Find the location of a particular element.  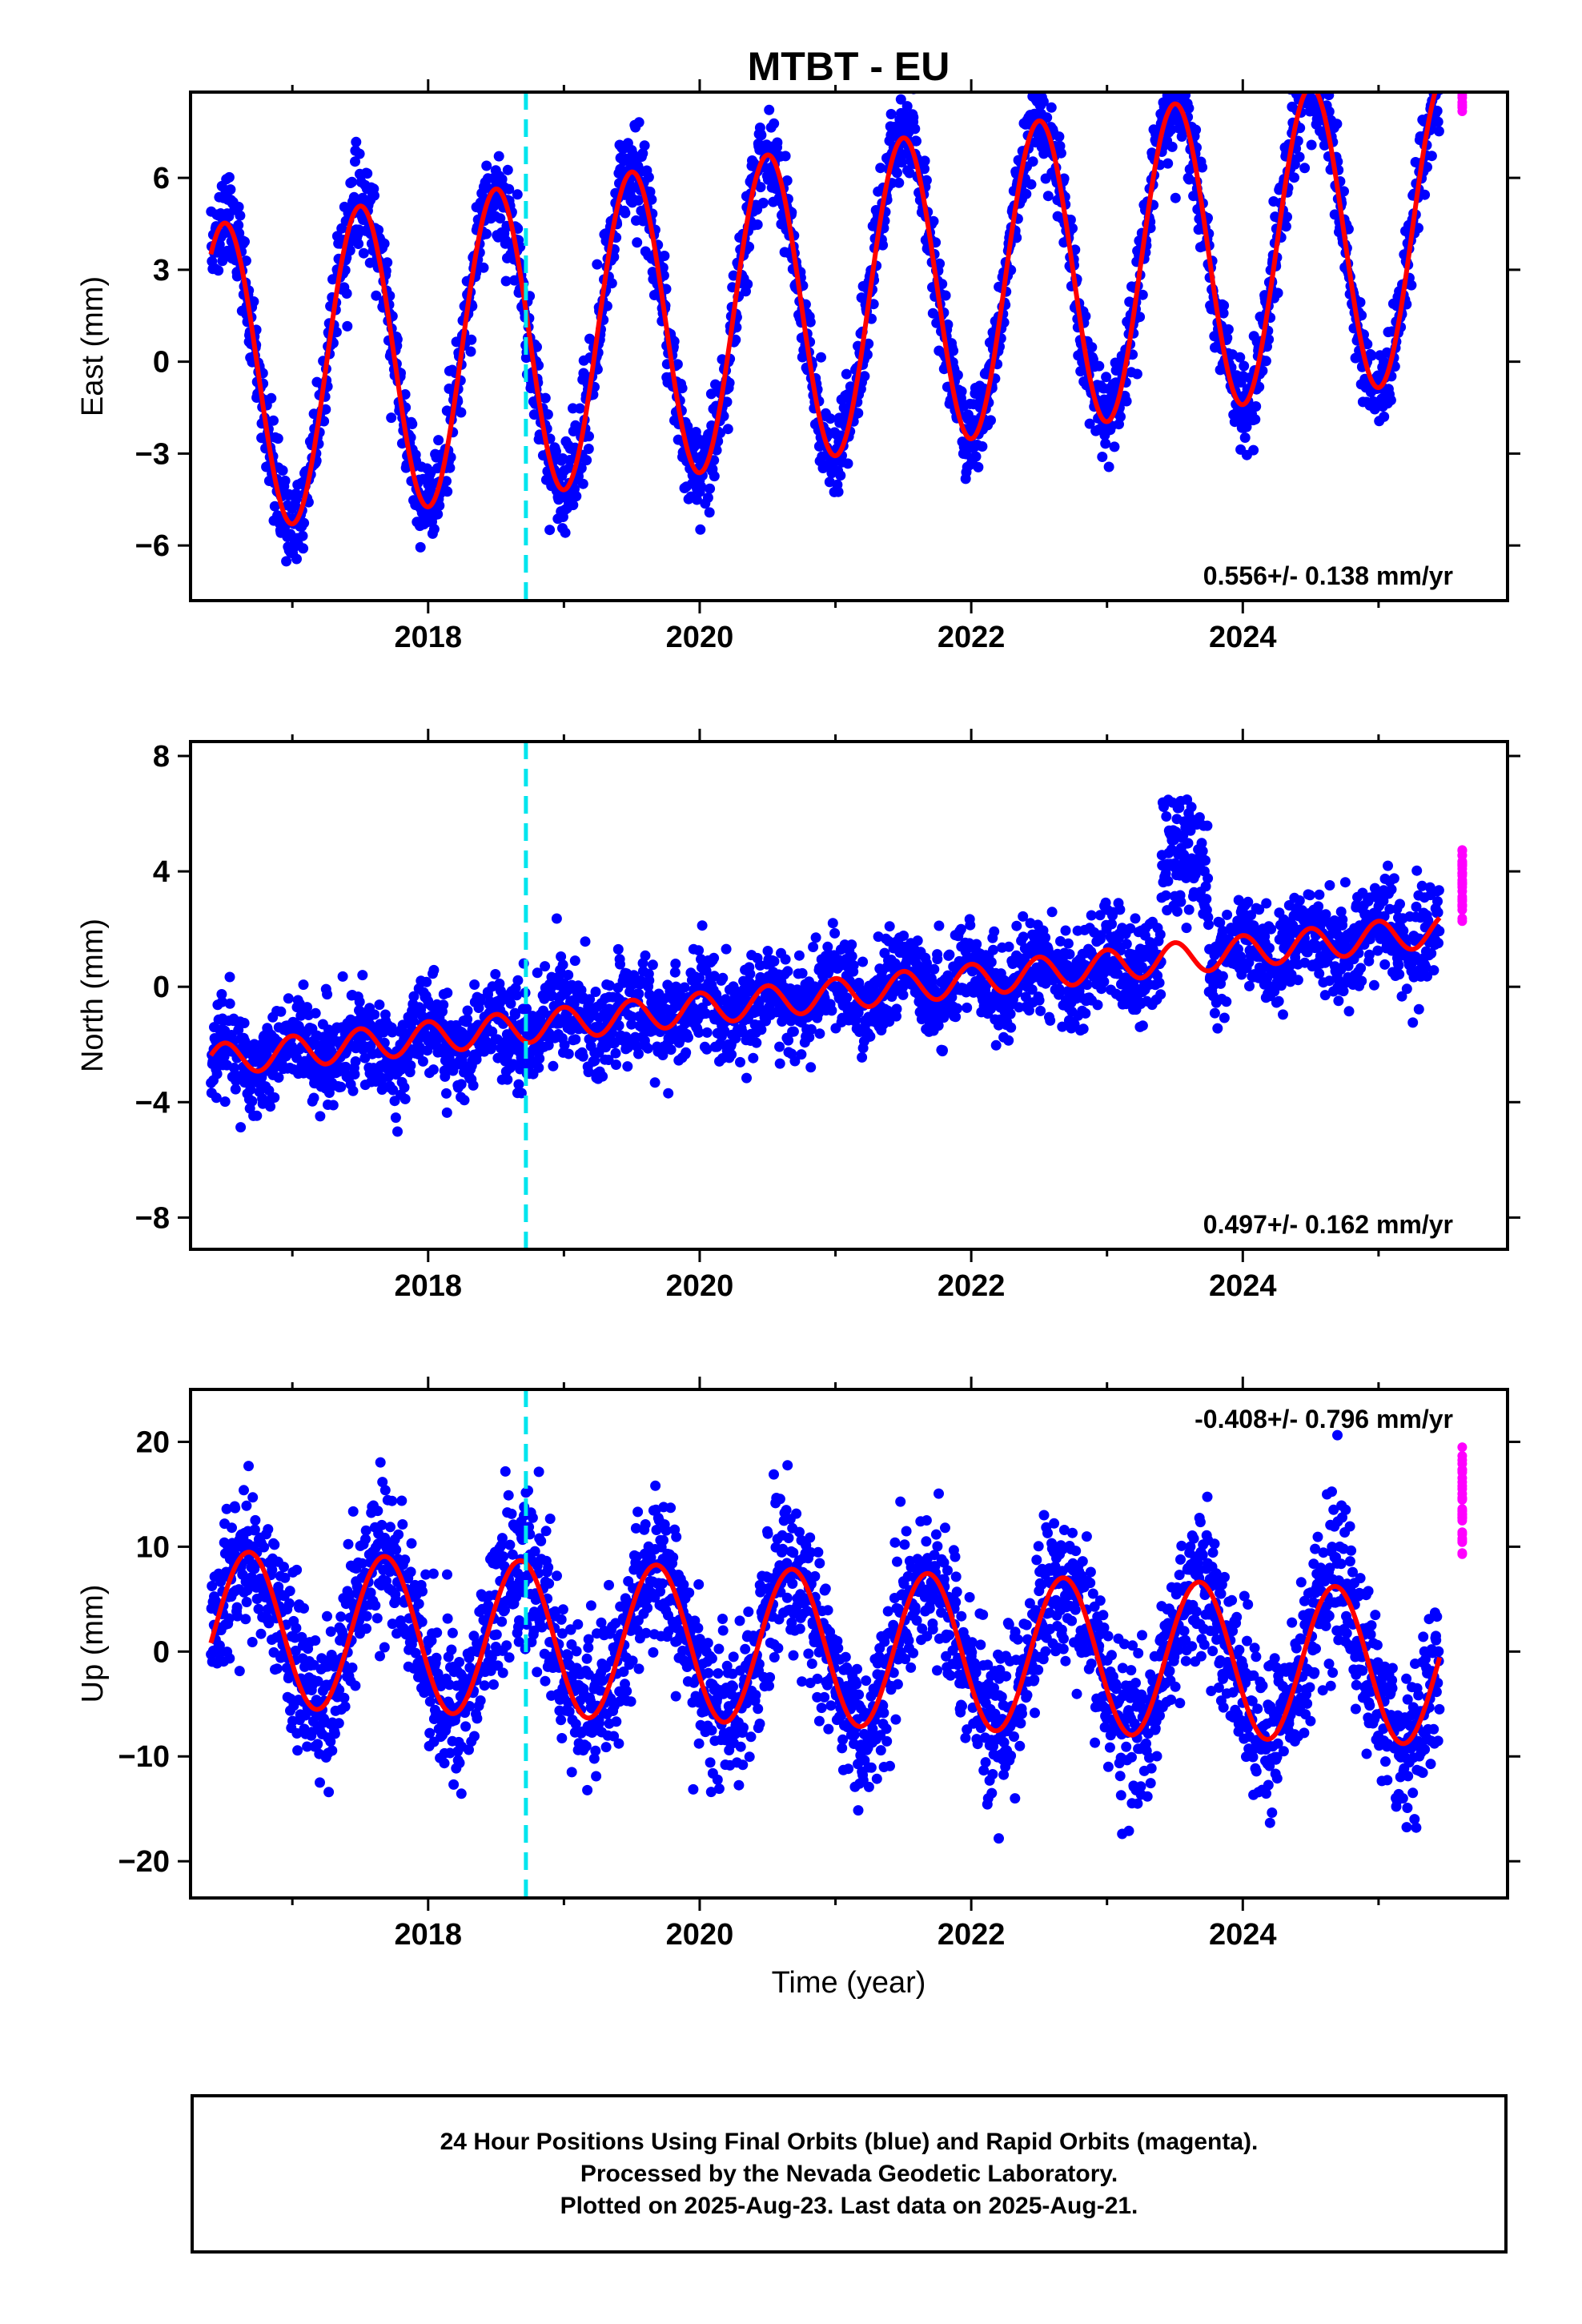

model-fit-curve is located at coordinates (823, 309).